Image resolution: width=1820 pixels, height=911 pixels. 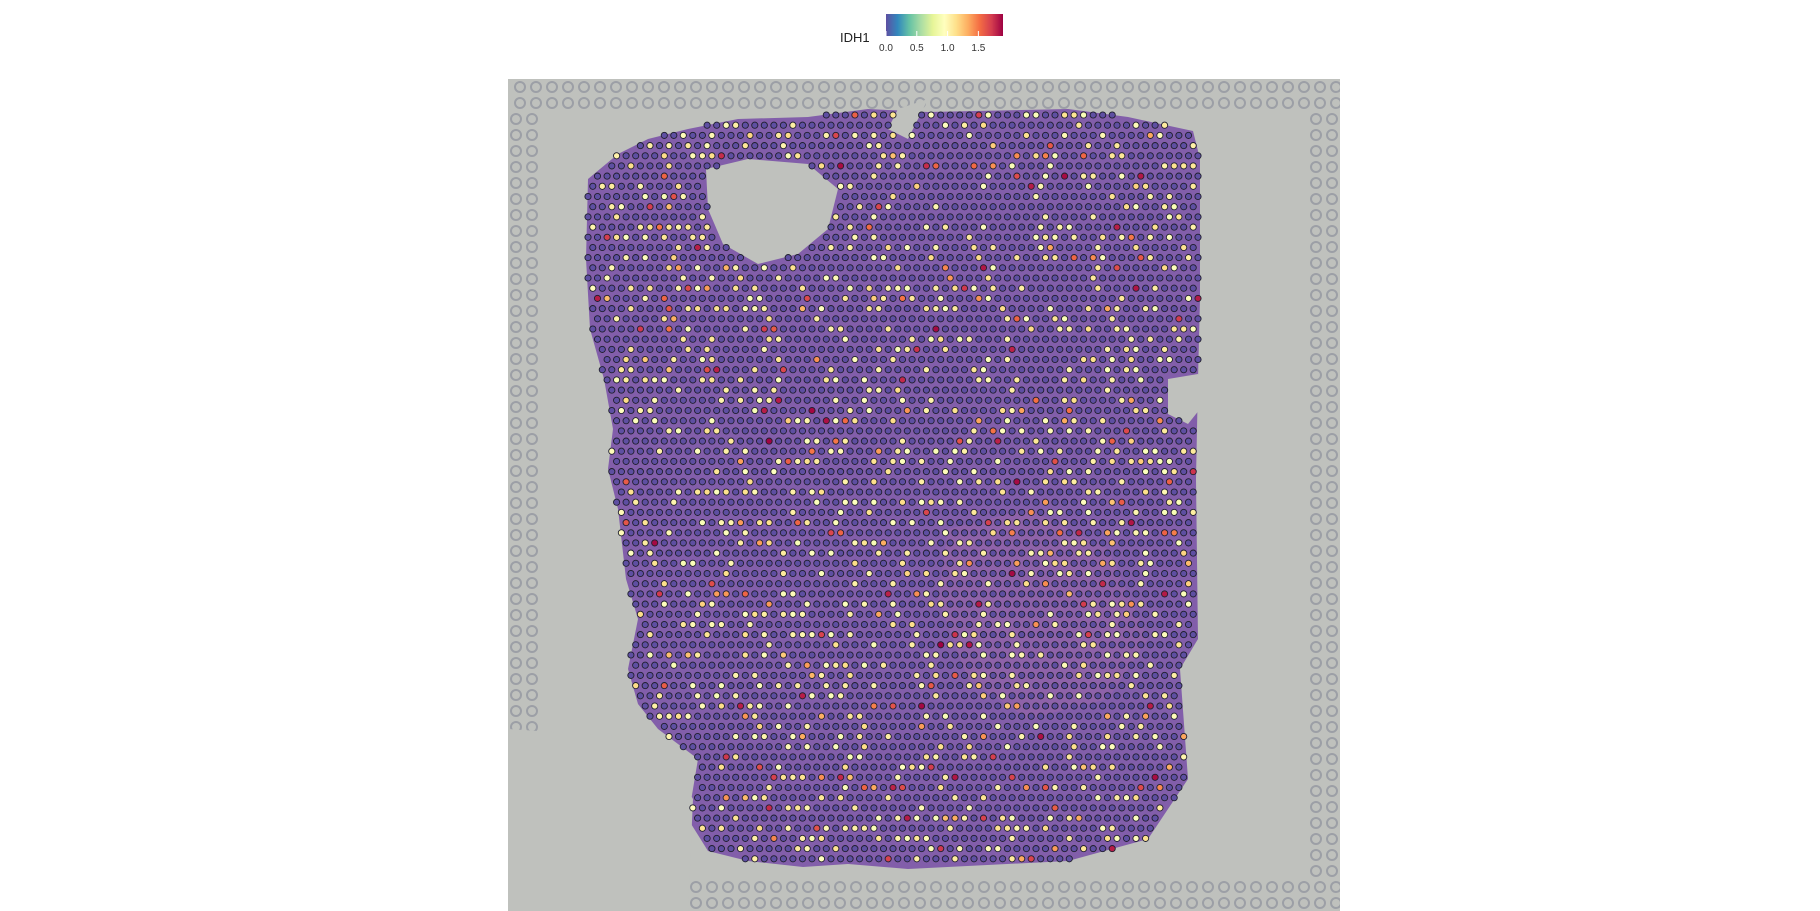 I want to click on legend-colorbar, so click(x=944, y=25).